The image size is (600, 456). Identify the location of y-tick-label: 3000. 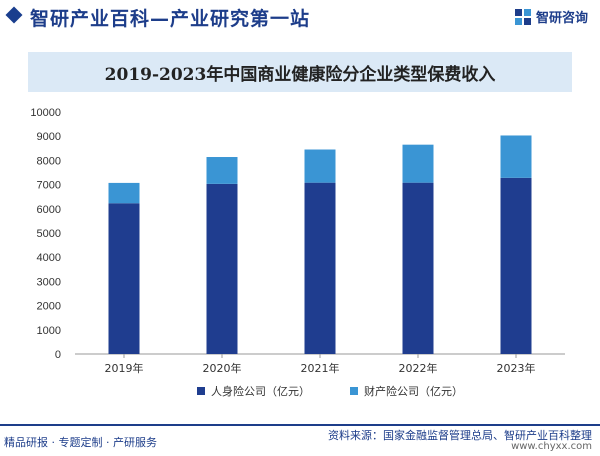
(49, 282).